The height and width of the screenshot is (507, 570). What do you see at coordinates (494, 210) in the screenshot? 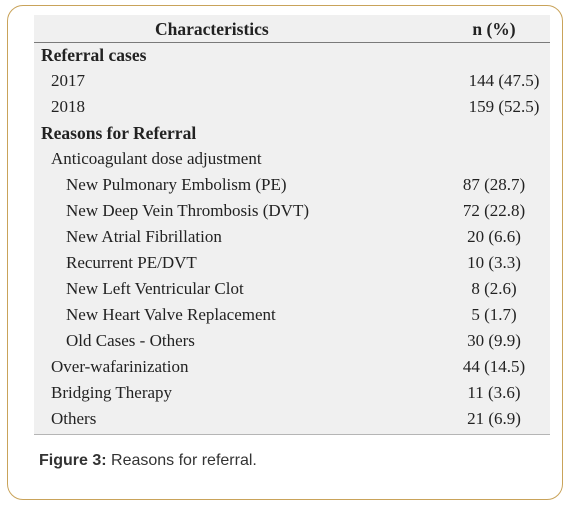
I see `row-value: 72 (22.8)` at bounding box center [494, 210].